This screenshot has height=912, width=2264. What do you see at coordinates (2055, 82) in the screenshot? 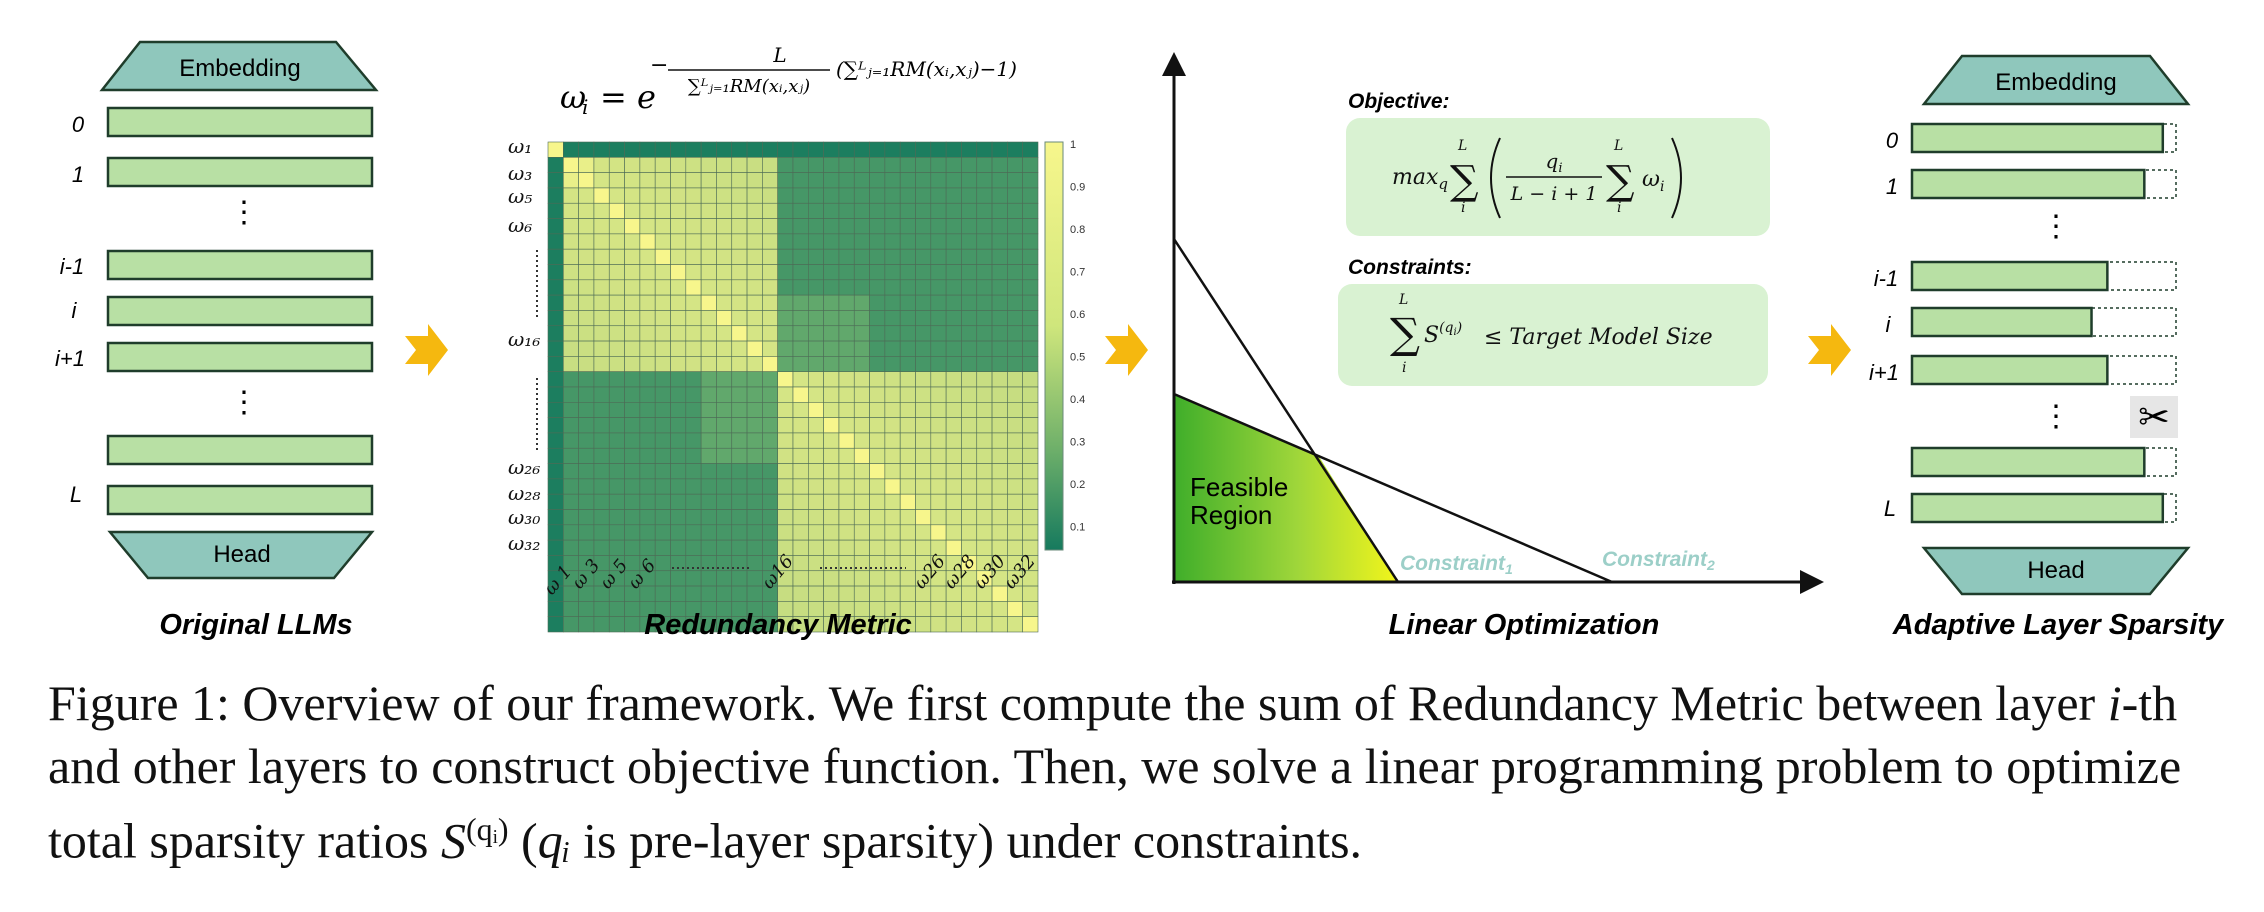
I see `embedding-label: Embedding` at bounding box center [2055, 82].